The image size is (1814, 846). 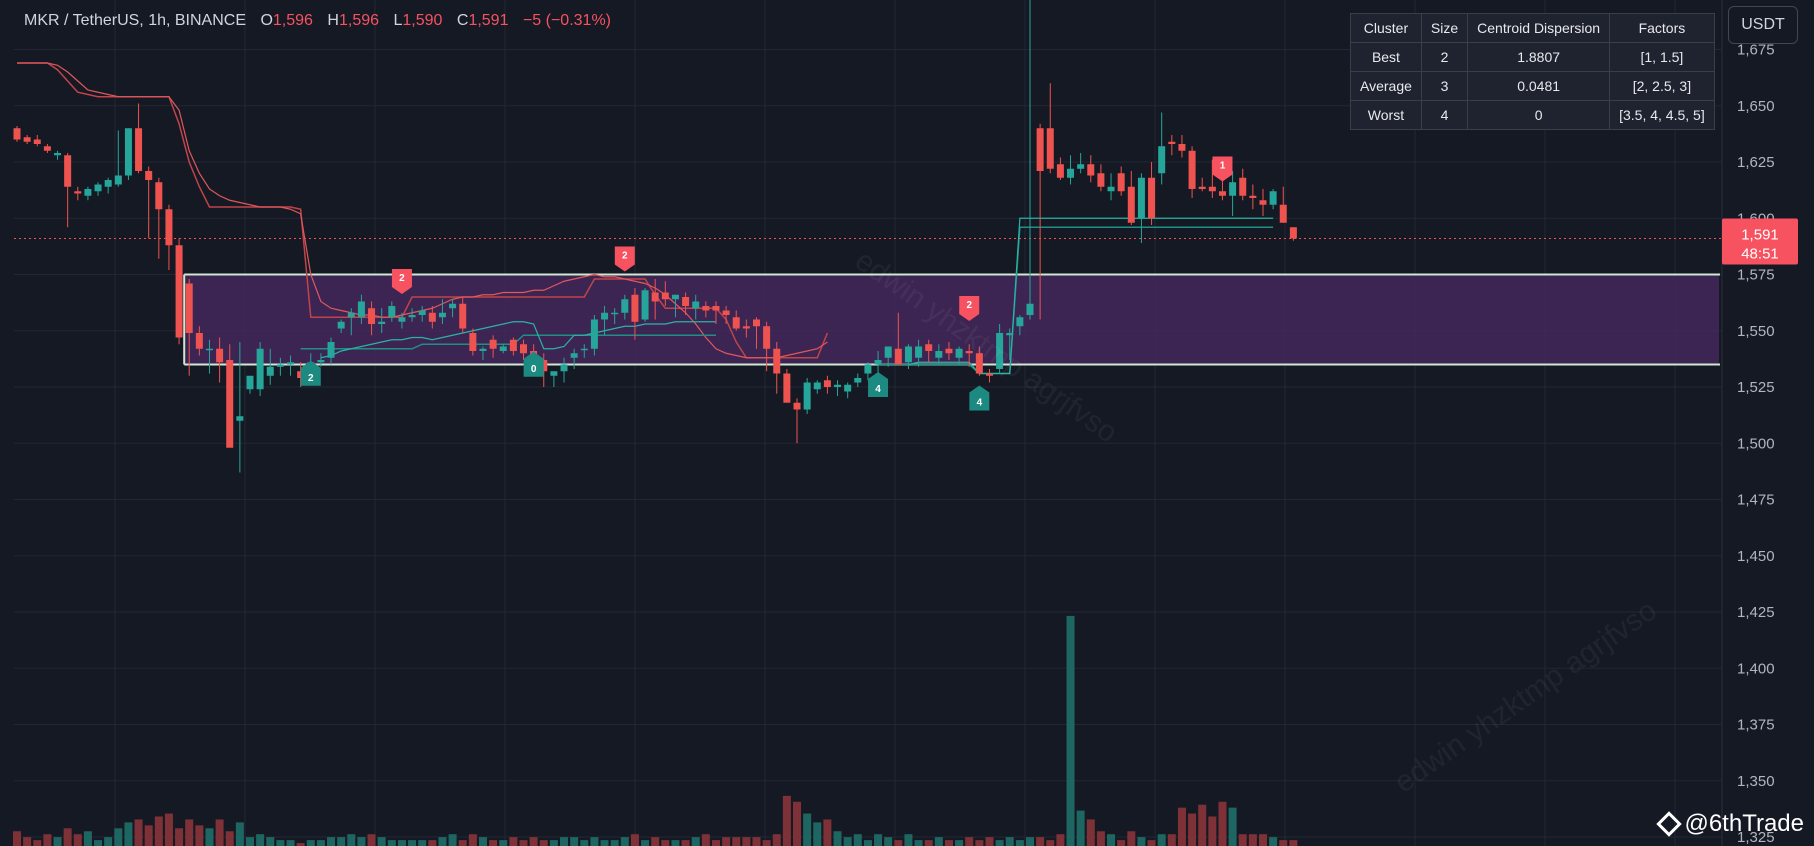 I want to click on price-tag: 1,591 48:51, so click(x=1760, y=241).